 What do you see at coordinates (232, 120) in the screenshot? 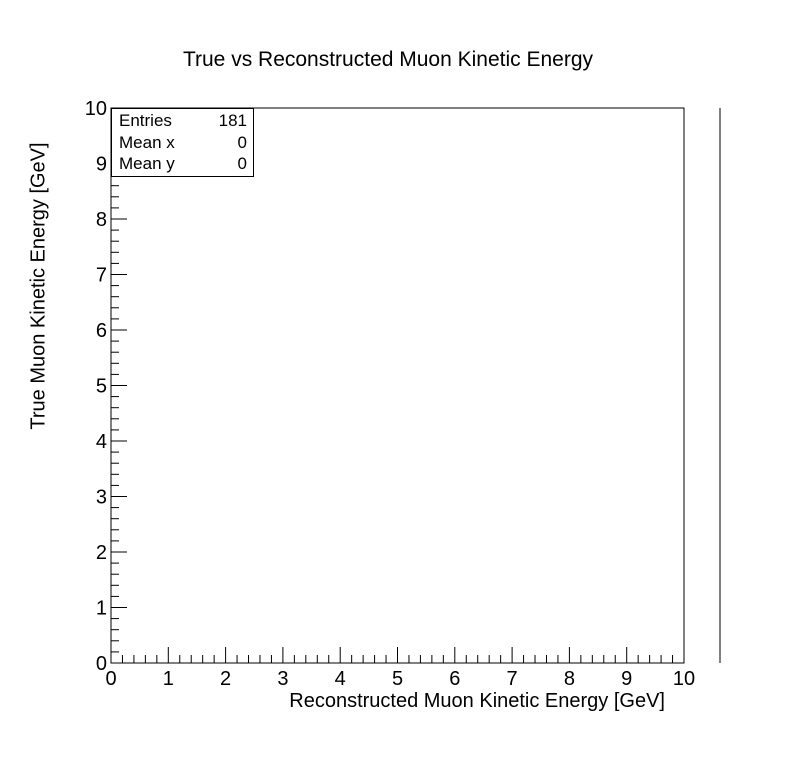
I see `stats-value: 181` at bounding box center [232, 120].